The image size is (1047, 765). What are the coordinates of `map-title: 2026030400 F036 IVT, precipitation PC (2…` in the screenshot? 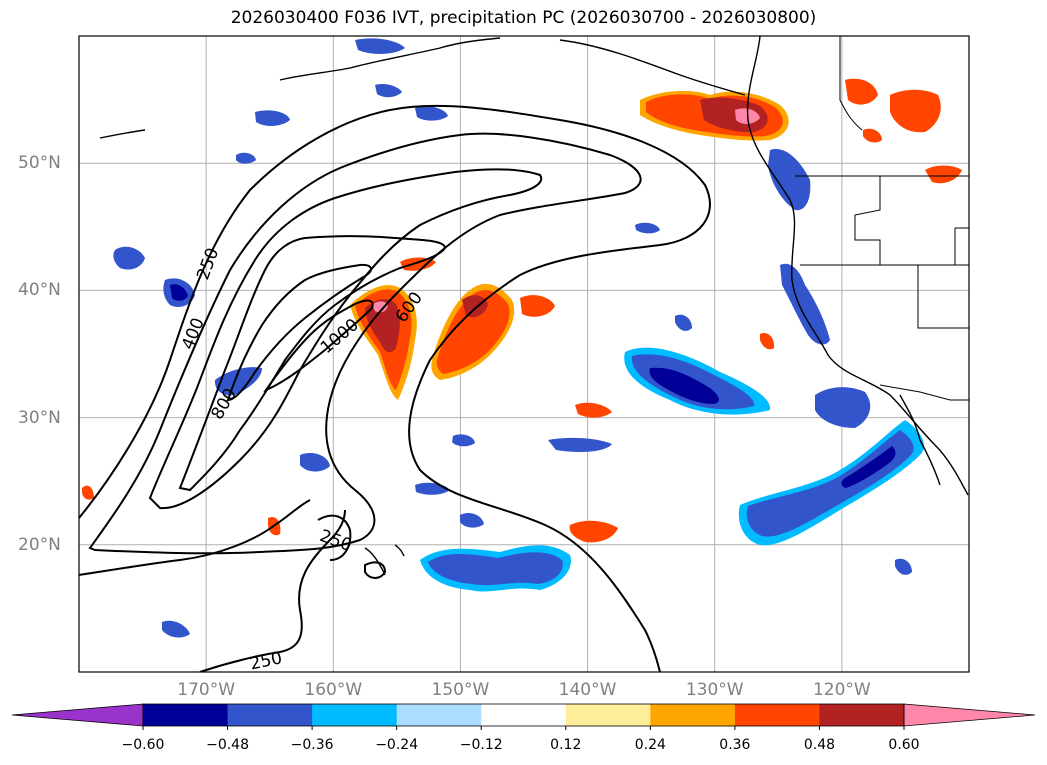 It's located at (523, 18).